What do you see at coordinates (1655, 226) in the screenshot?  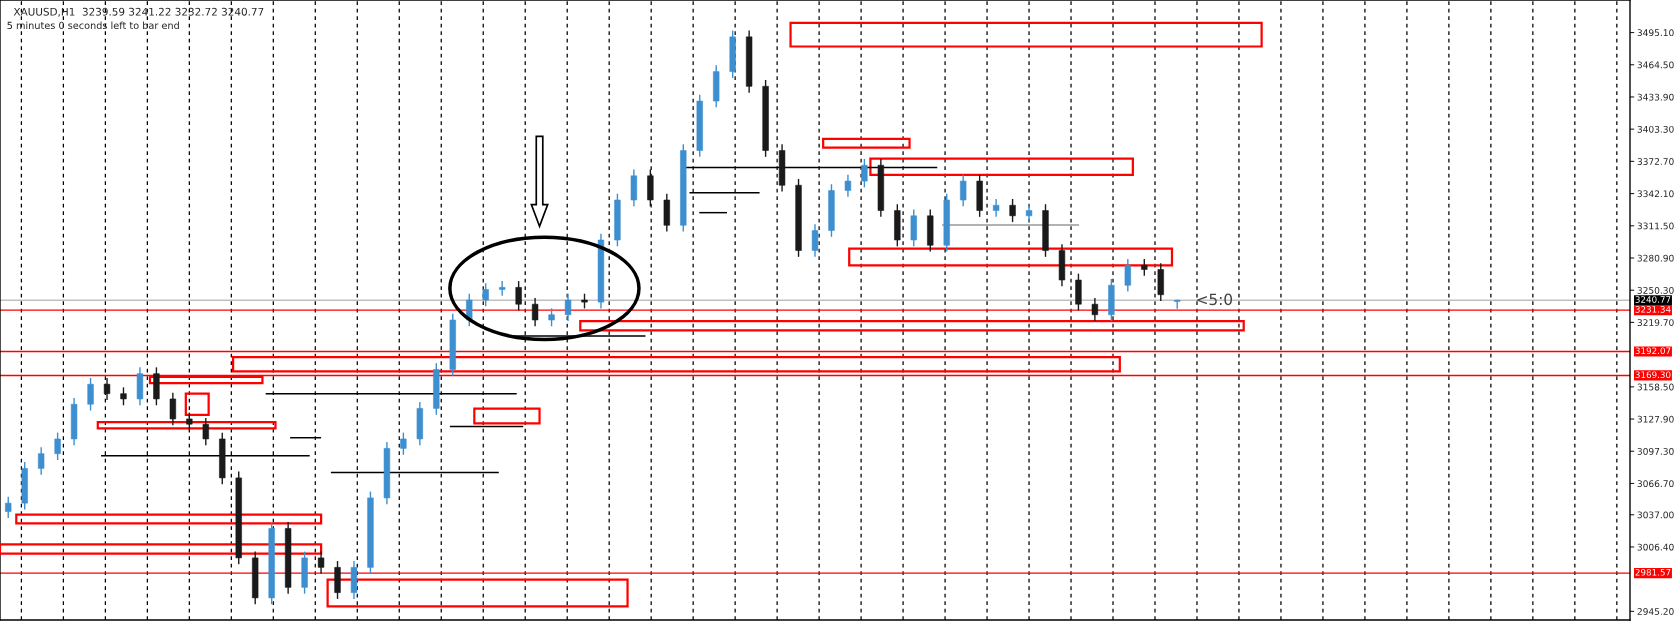 I see `y-tick-label: 3311.50` at bounding box center [1655, 226].